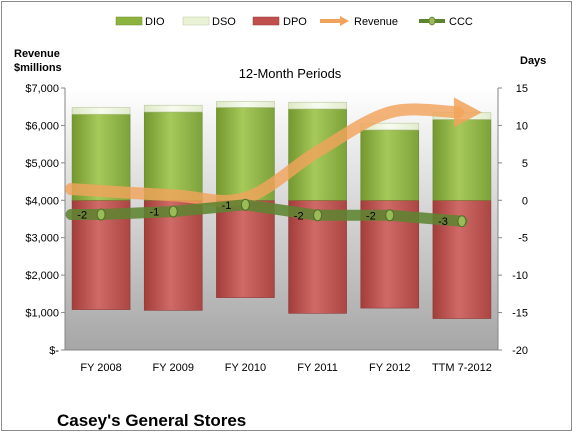 The height and width of the screenshot is (433, 574). Describe the element at coordinates (317, 368) in the screenshot. I see `category-label: FY 2011` at that location.